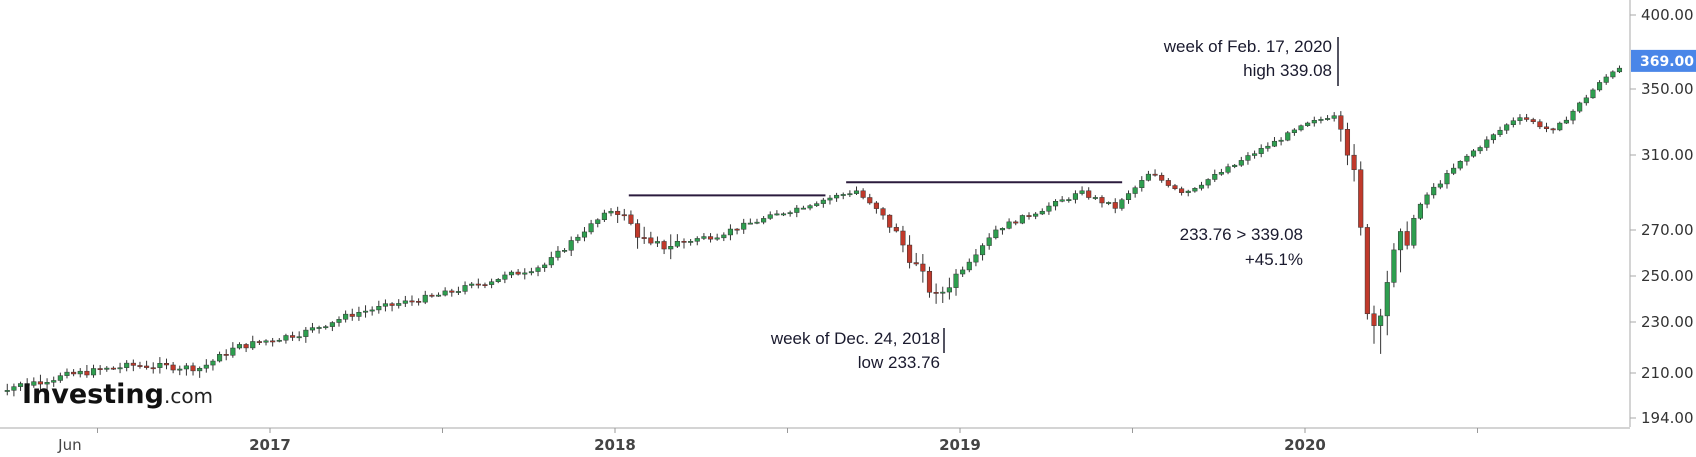  I want to click on resistance-lines, so click(875, 189).